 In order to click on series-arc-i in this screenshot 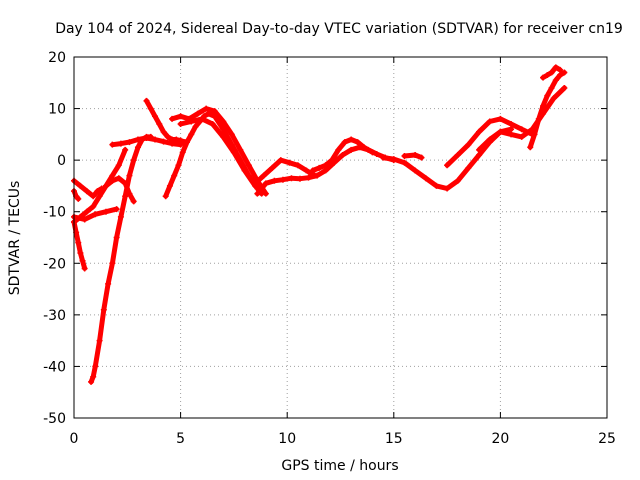, I will do `click(165, 121)`.